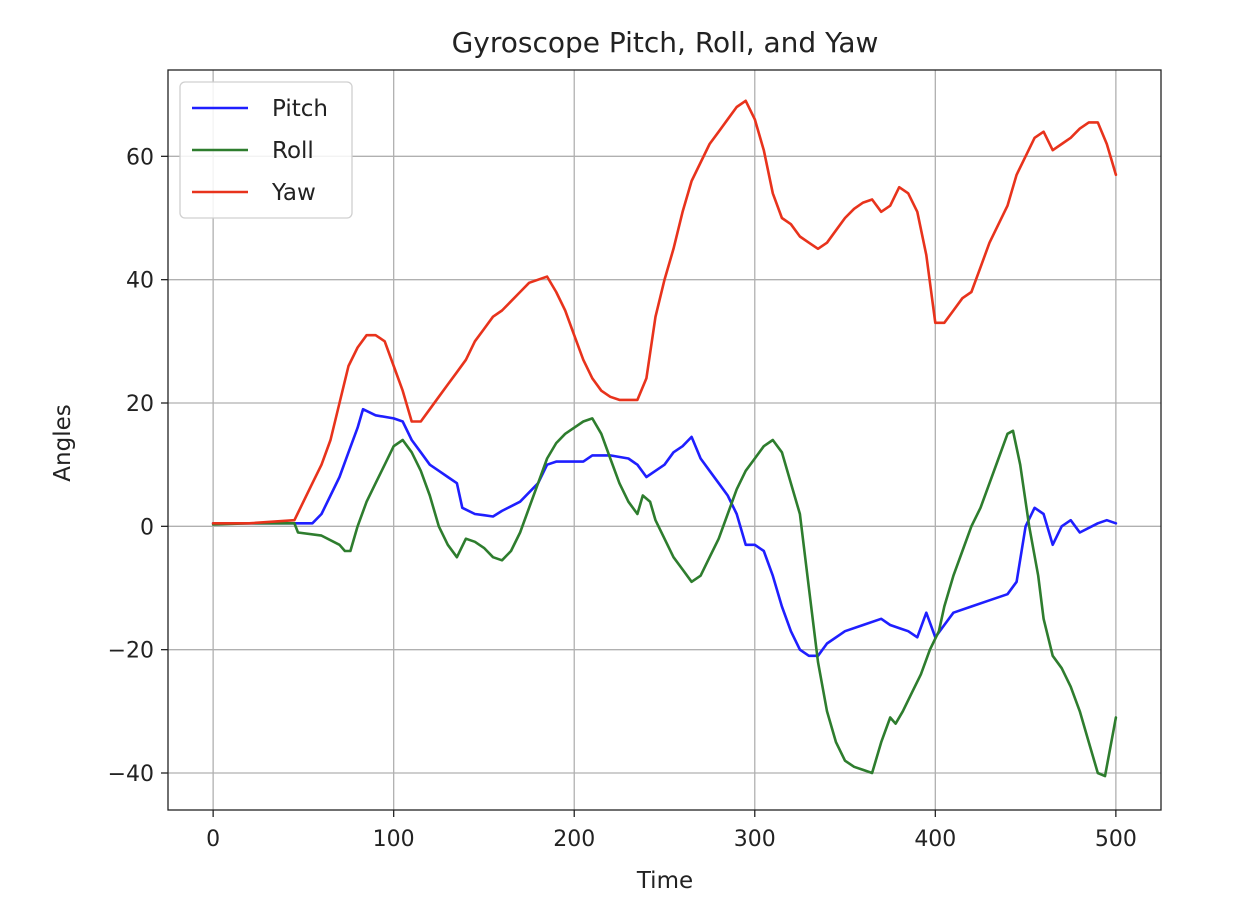 This screenshot has height=908, width=1258. What do you see at coordinates (665, 42) in the screenshot?
I see `chart-title: Gyroscope Pitch, Roll, and Yaw` at bounding box center [665, 42].